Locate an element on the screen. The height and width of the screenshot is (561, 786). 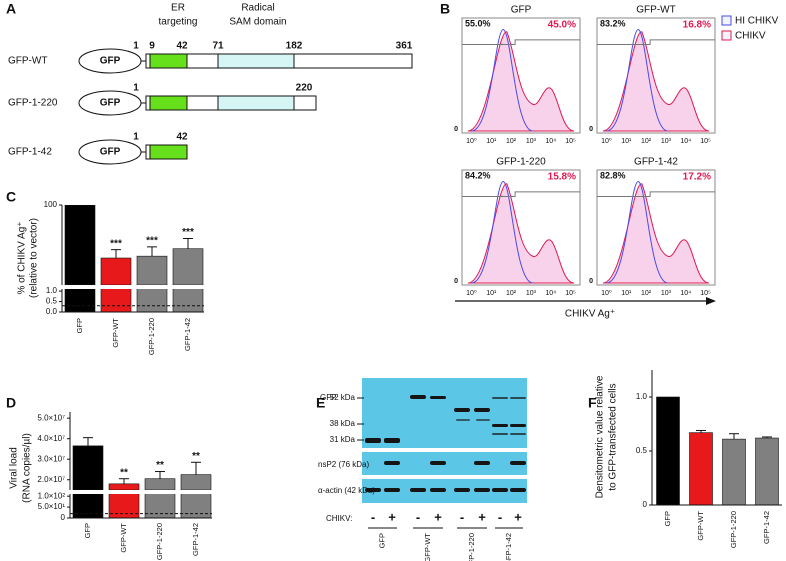
residue-number: 220 is located at coordinates (304, 88).